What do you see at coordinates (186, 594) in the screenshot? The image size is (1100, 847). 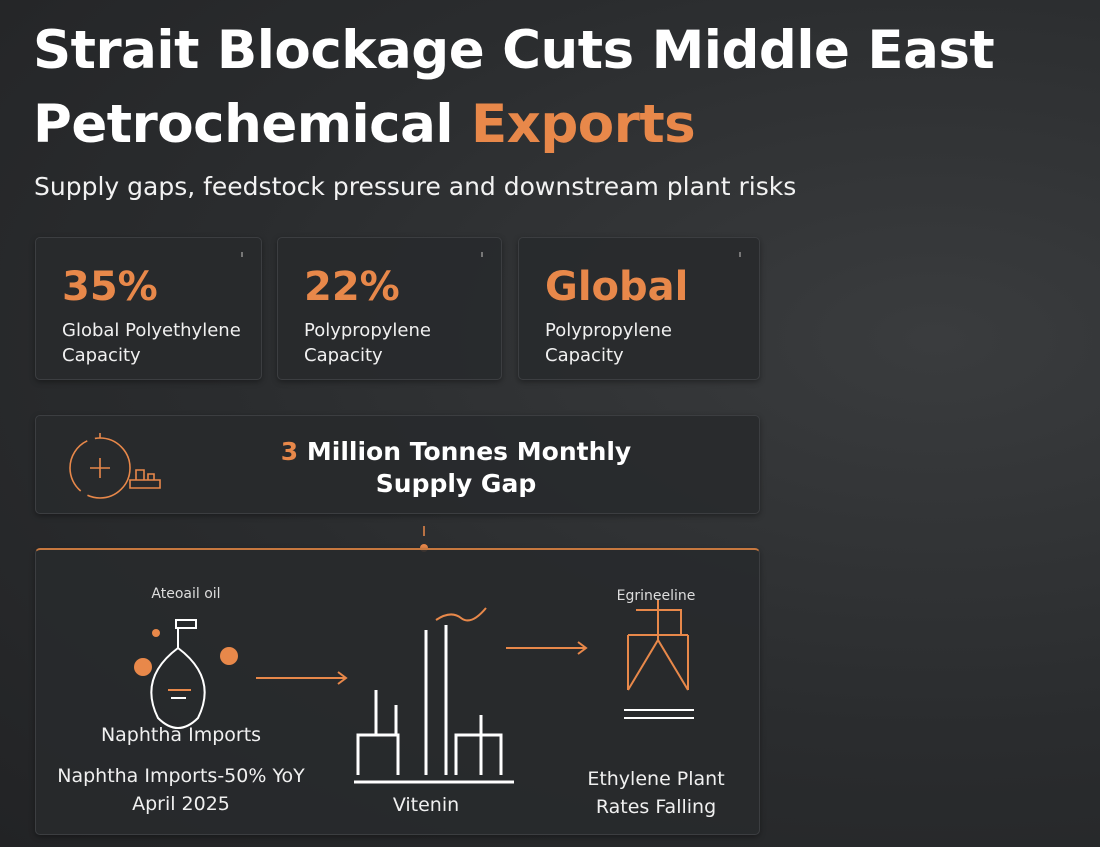 I see `step-caption: Ateoail oil` at bounding box center [186, 594].